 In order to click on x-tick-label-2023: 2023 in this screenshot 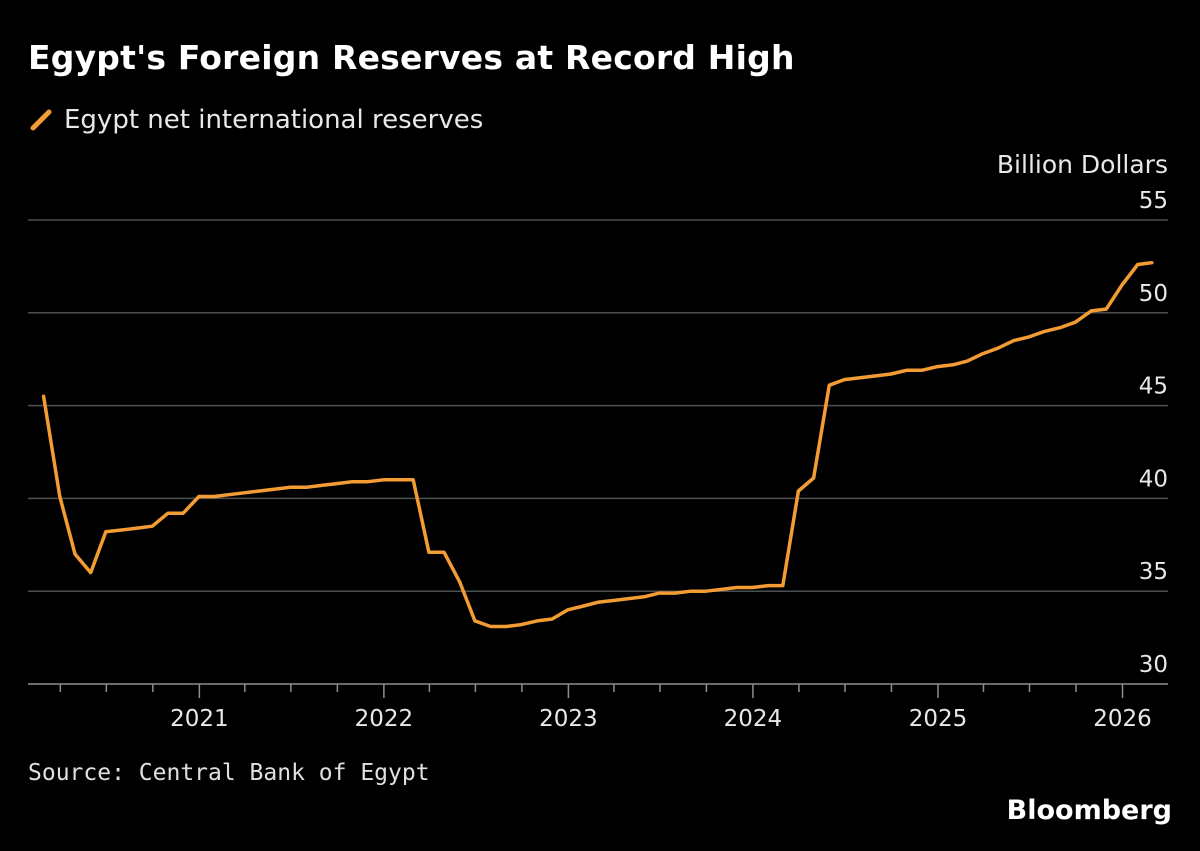, I will do `click(568, 719)`.